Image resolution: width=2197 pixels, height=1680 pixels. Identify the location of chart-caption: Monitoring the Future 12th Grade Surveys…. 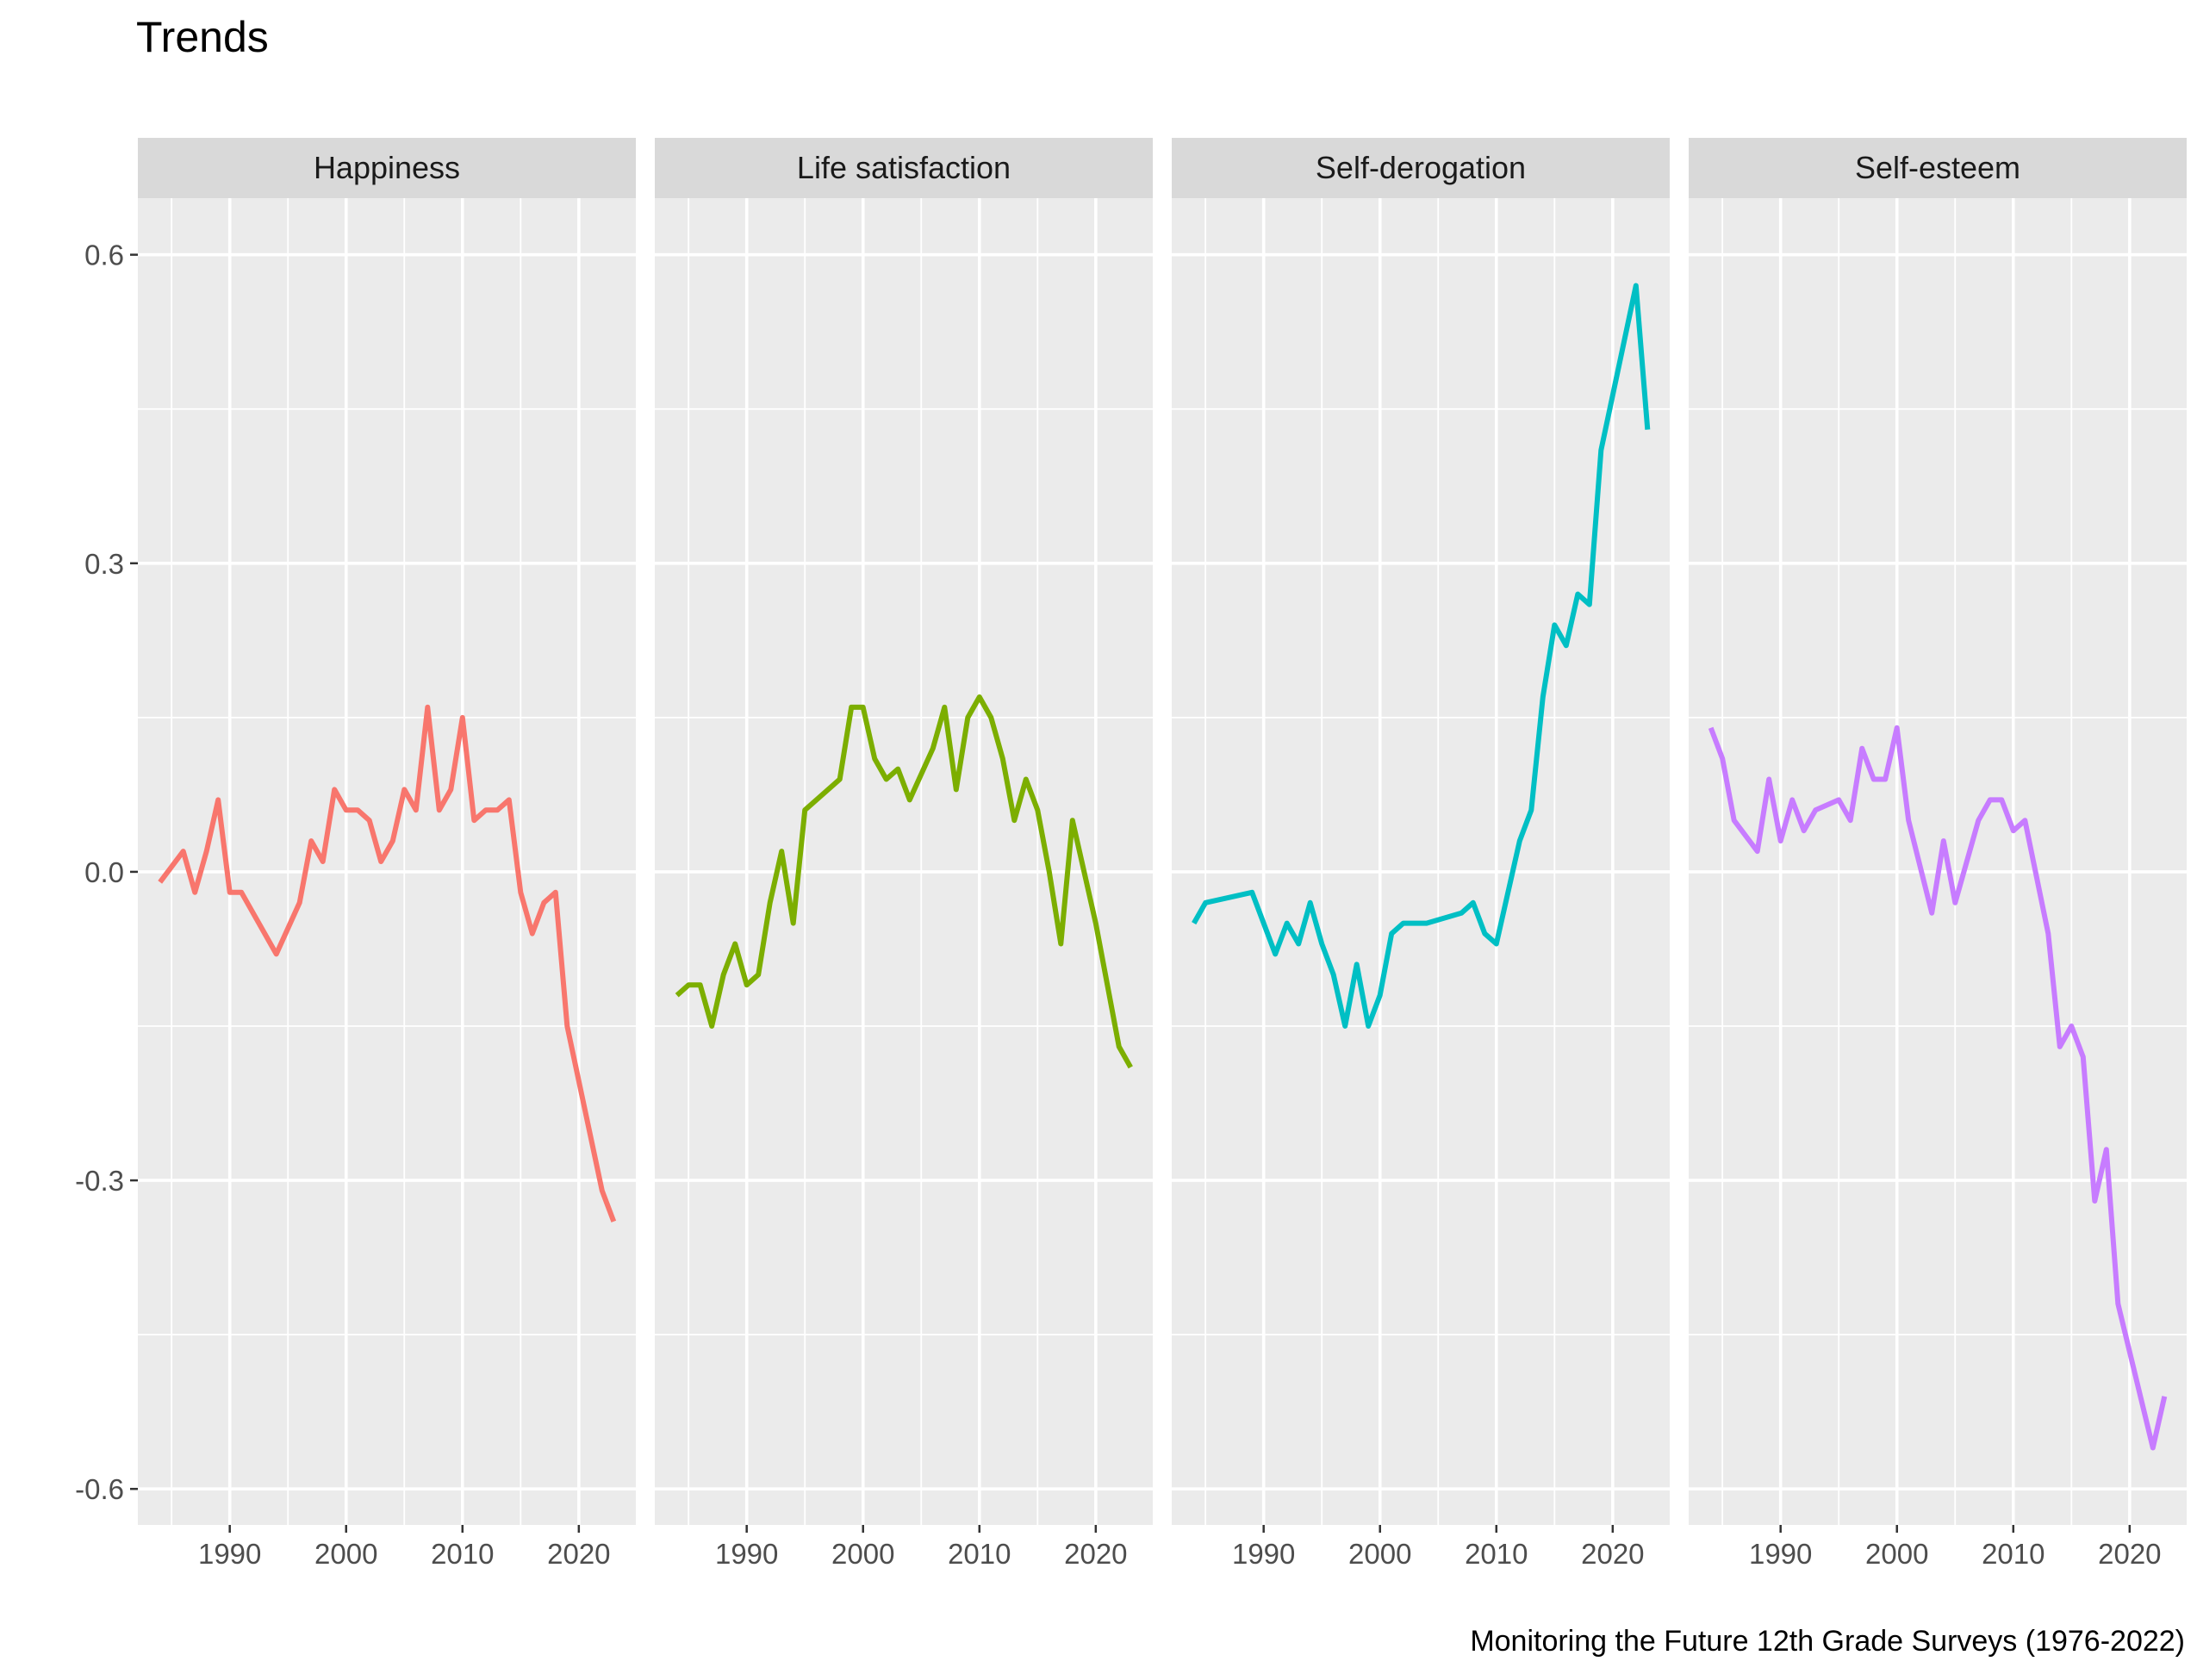
(1828, 1642).